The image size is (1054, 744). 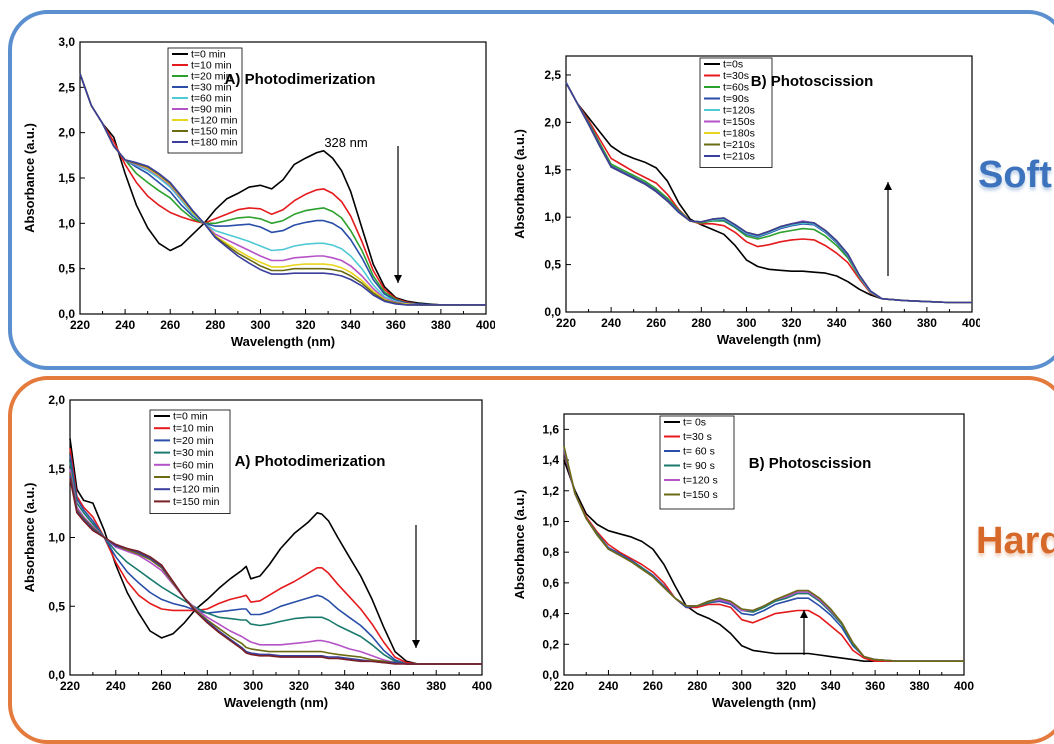 I want to click on legend-label: t=30 s, so click(x=697, y=437).